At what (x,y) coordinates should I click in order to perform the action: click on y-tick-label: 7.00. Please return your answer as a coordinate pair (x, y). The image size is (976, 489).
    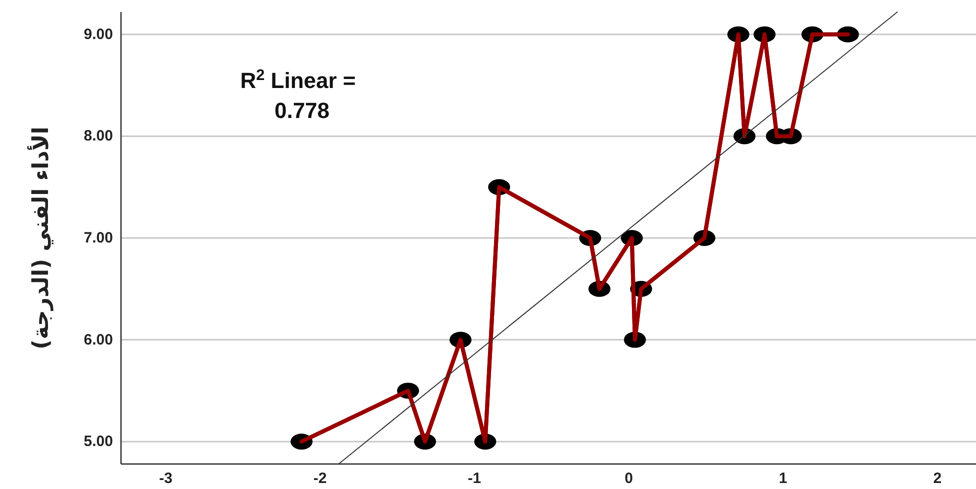
    Looking at the image, I should click on (98, 238).